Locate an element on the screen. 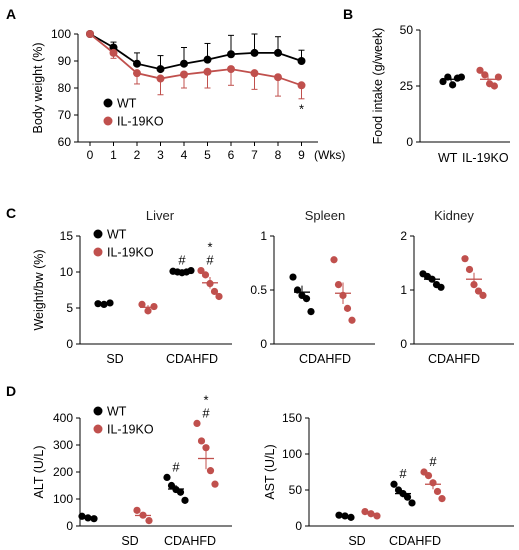 Image resolution: width=519 pixels, height=550 pixels. a-x-tick-label: 0 is located at coordinates (90, 155).